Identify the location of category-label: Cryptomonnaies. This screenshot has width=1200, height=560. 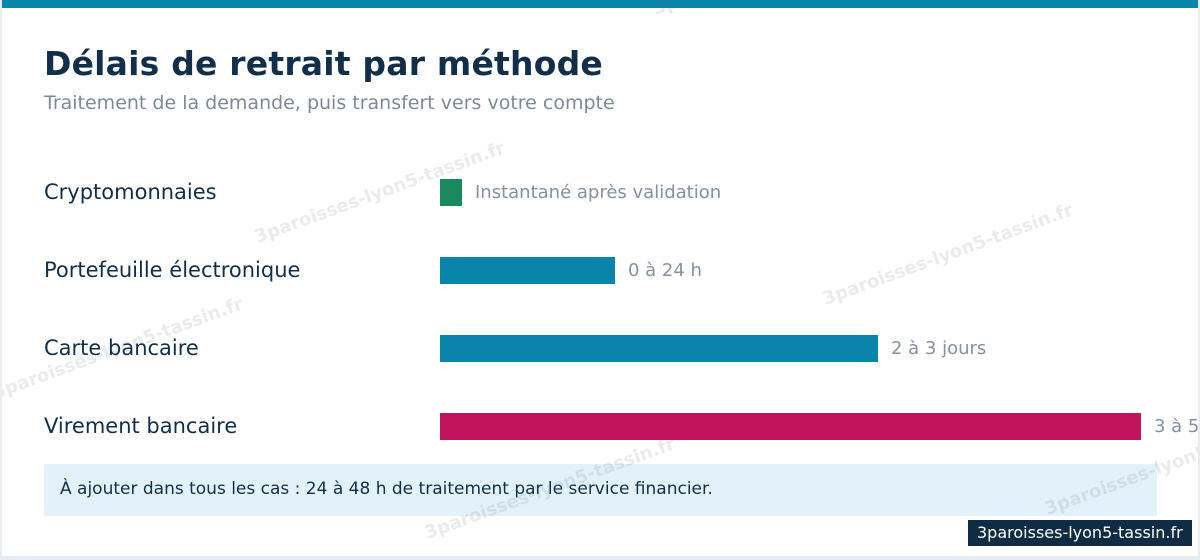
(130, 192).